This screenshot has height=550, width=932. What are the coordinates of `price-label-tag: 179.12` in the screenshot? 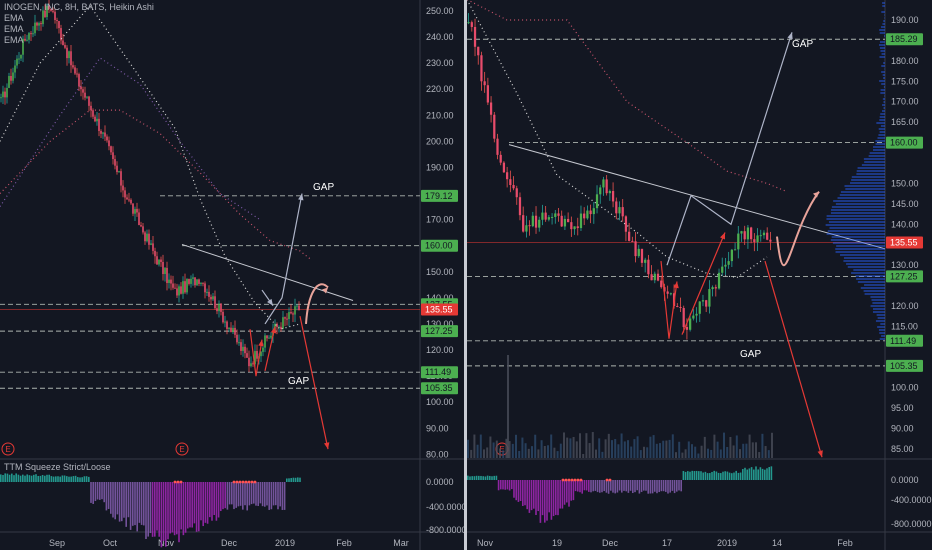 It's located at (439, 195).